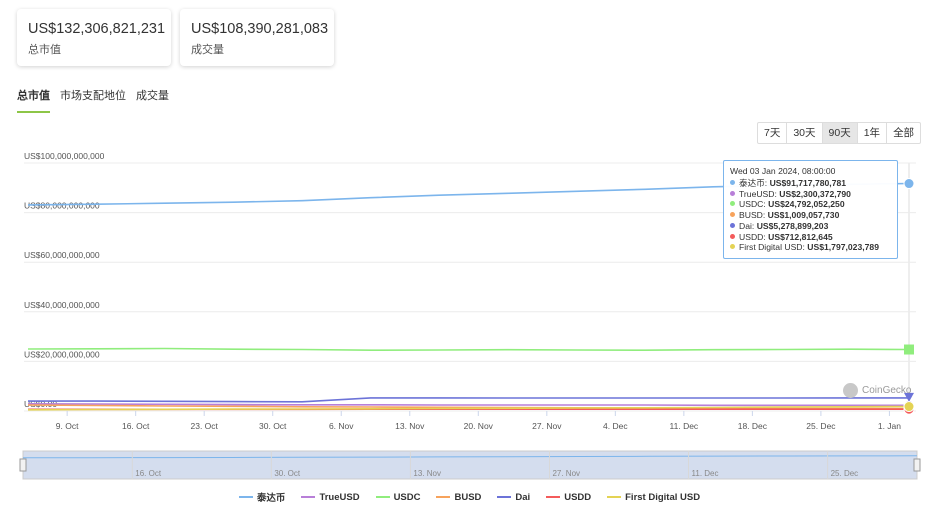 Image resolution: width=939 pixels, height=514 pixels. What do you see at coordinates (800, 236) in the screenshot?
I see `tooltip-series-value: US$712,812,645` at bounding box center [800, 236].